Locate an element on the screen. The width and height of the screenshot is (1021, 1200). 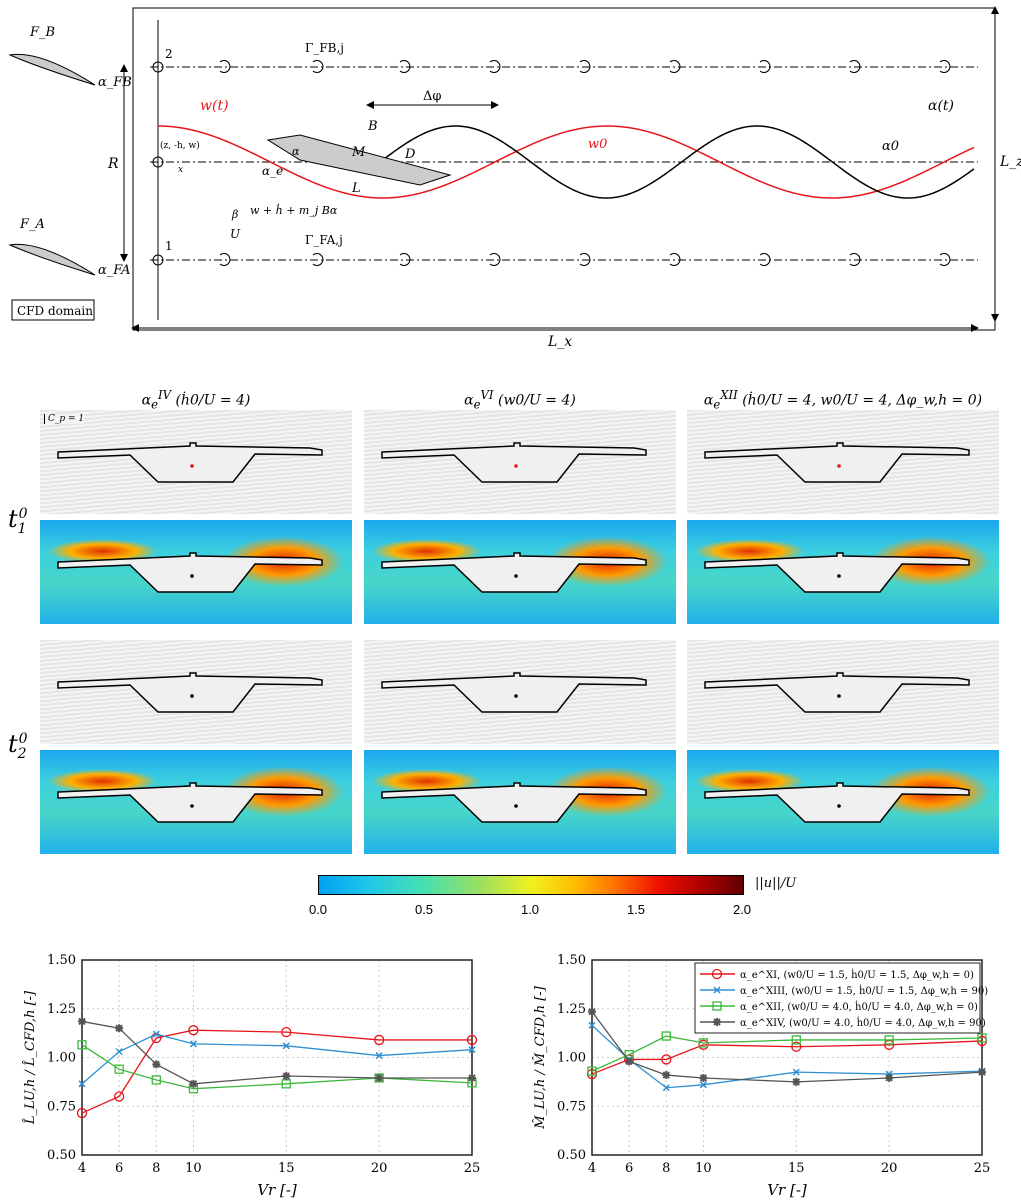
column-header-iv: αeIV (ḣ0/U = 4) is located at coordinates (196, 400).